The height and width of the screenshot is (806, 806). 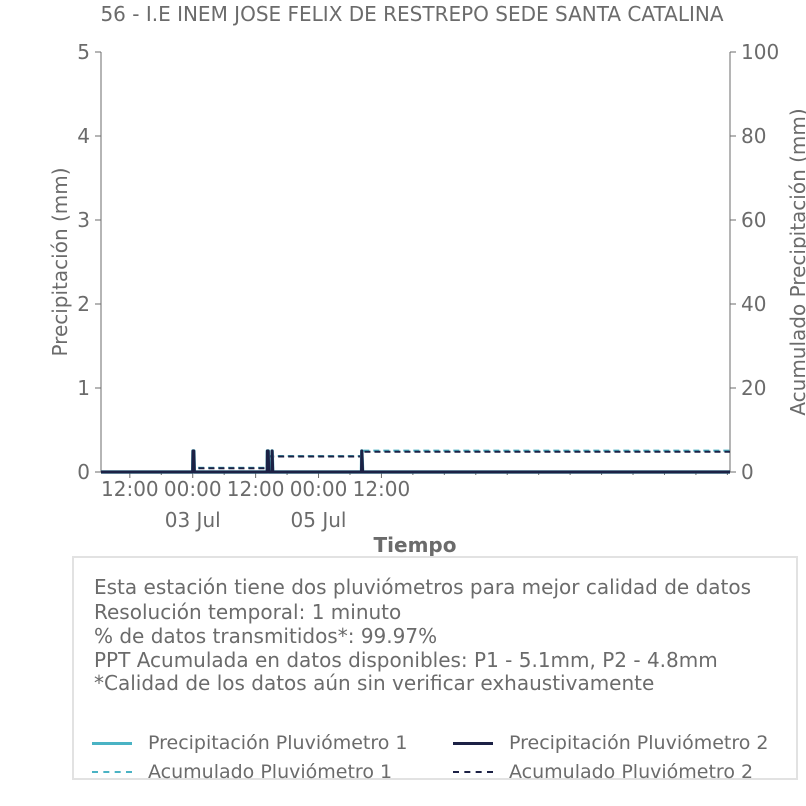 What do you see at coordinates (631, 772) in the screenshot?
I see `legend-label-cumulative-p2: Acumulado Pluviómetro 2` at bounding box center [631, 772].